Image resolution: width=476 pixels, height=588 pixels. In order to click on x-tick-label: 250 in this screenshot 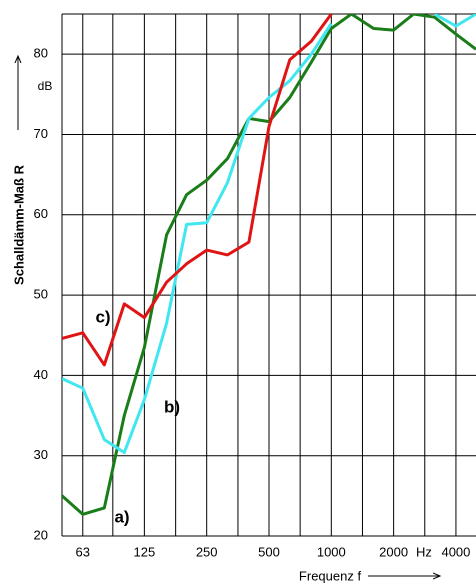, I will do `click(207, 551)`.